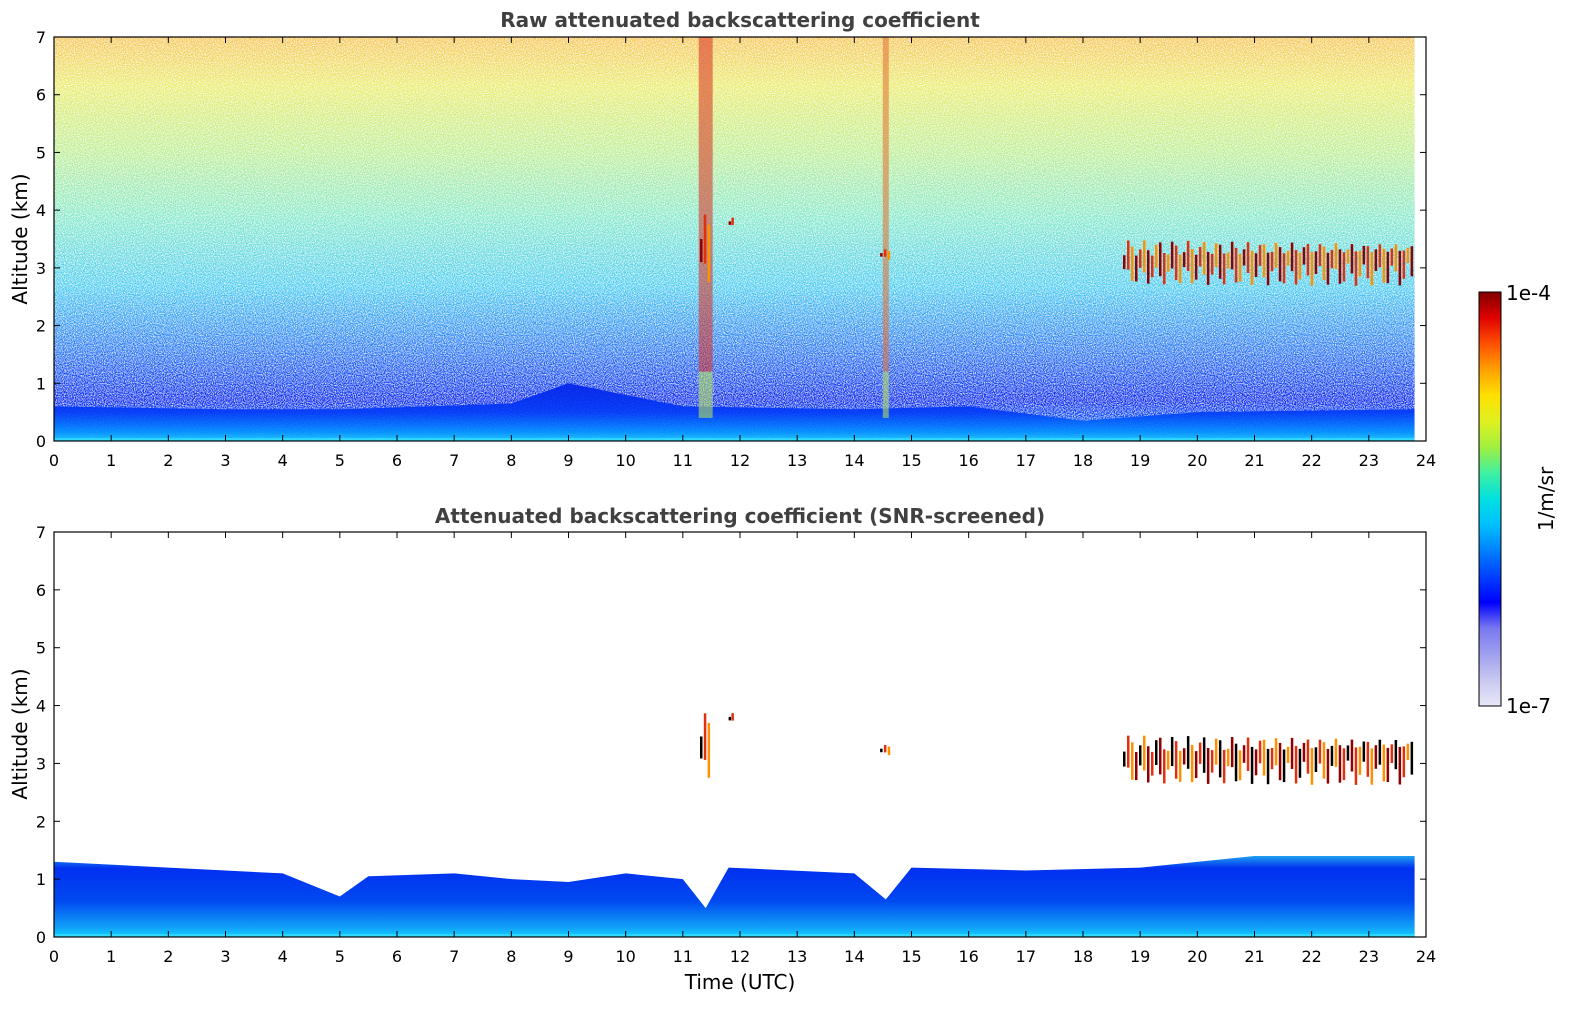 This screenshot has height=1020, width=1595. What do you see at coordinates (283, 956) in the screenshot?
I see `screened-x-tick-label: 4` at bounding box center [283, 956].